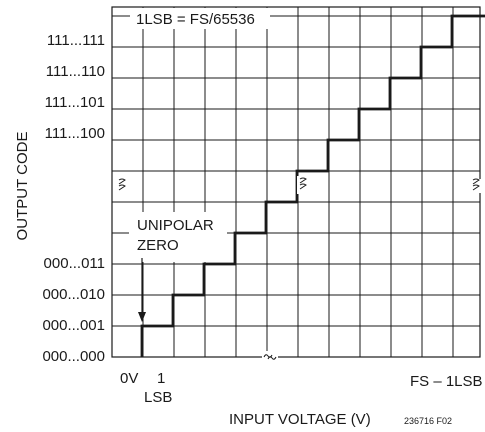 The image size is (485, 432). Describe the element at coordinates (428, 421) in the screenshot. I see `figure-id: 236716 F02` at that location.